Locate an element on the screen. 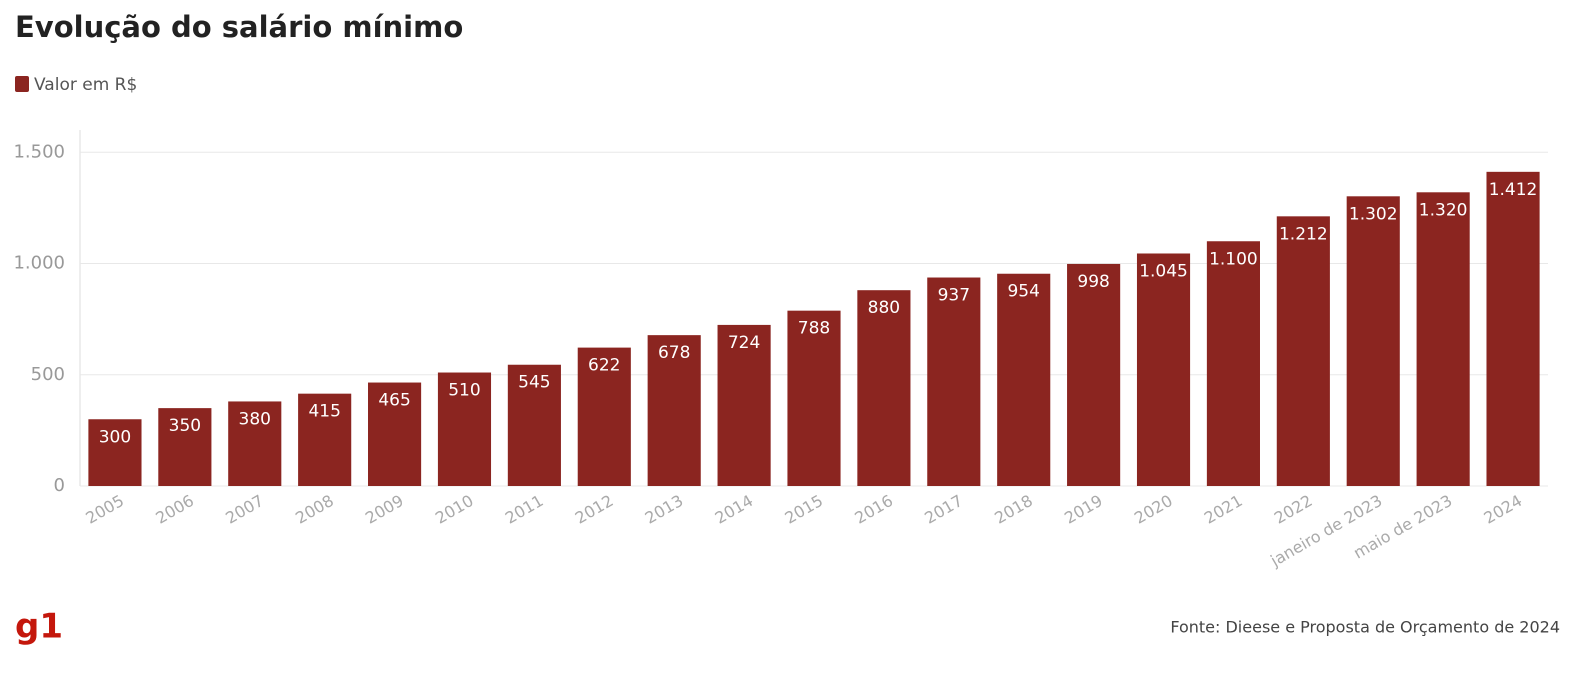 This screenshot has height=673, width=1576. value-label: 724 is located at coordinates (744, 343).